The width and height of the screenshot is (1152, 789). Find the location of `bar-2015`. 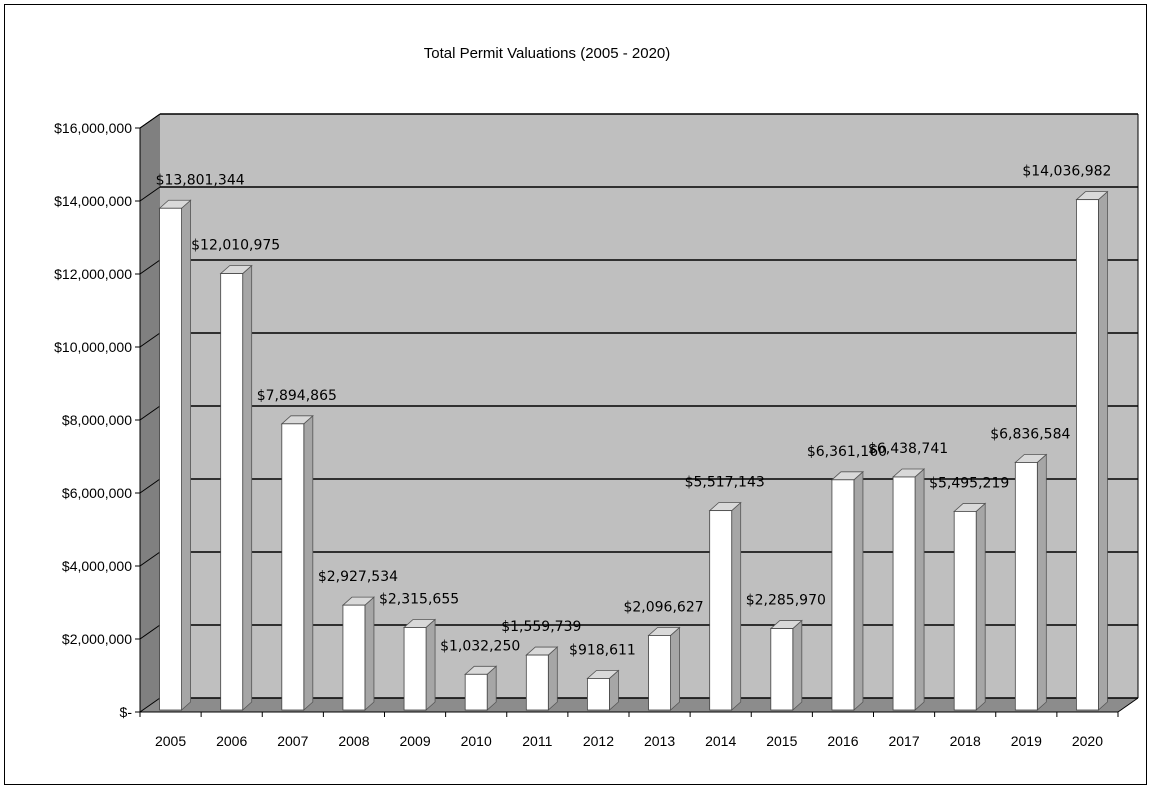

bar-2015 is located at coordinates (786, 665).